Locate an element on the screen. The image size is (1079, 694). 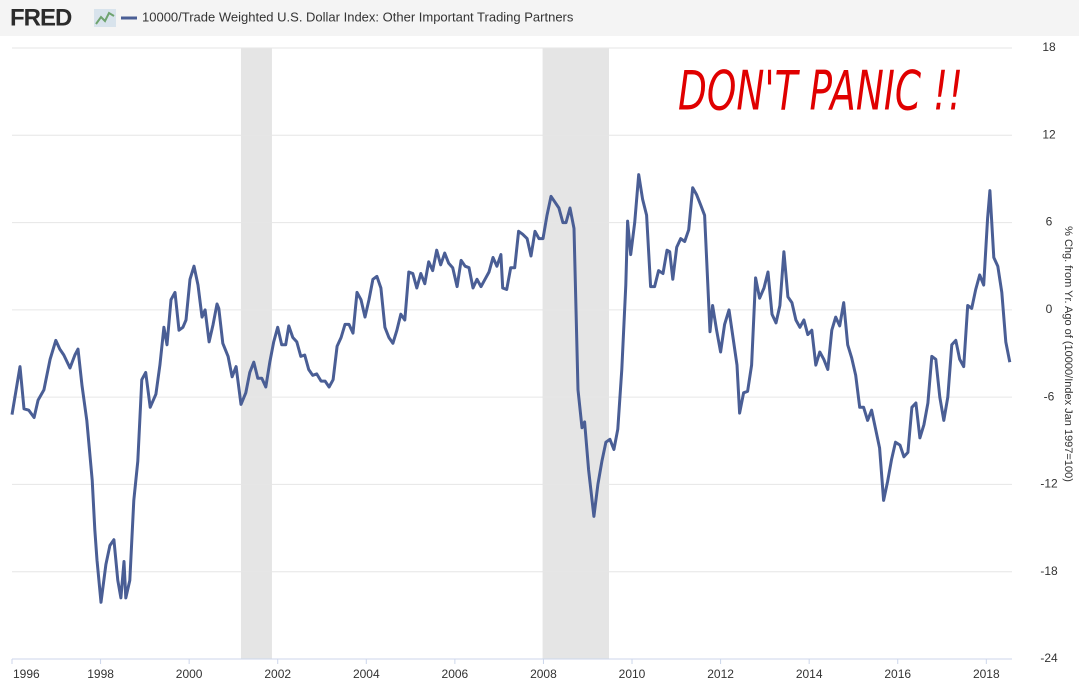
x-tick-label: 2018 is located at coordinates (986, 674).